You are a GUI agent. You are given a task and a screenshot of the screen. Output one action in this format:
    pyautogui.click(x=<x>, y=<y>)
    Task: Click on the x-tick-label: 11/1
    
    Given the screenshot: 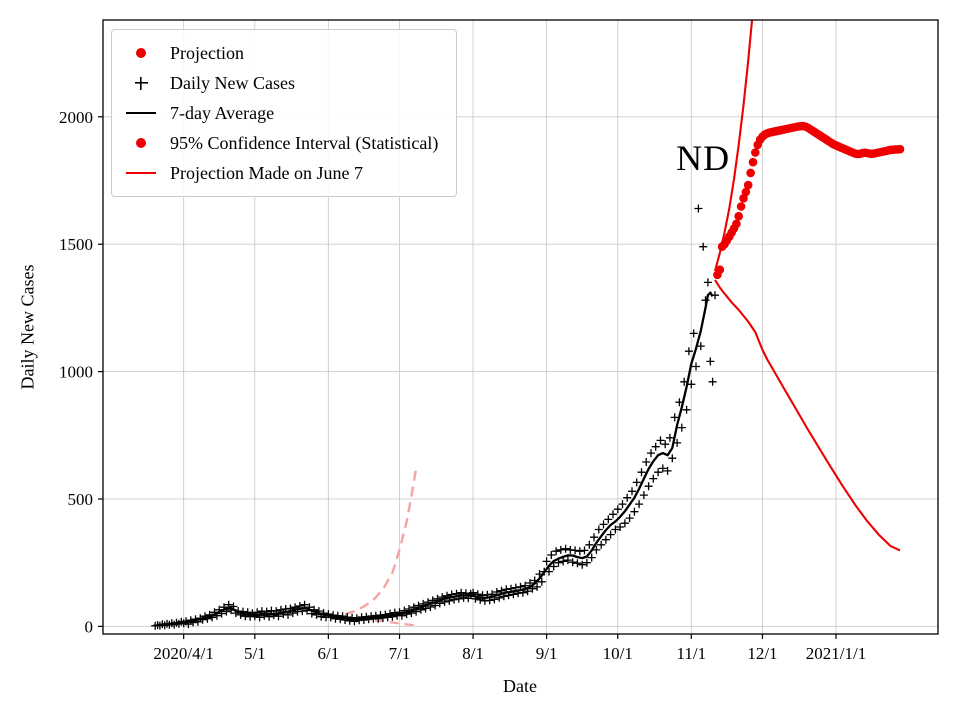 What is the action you would take?
    pyautogui.click(x=691, y=653)
    